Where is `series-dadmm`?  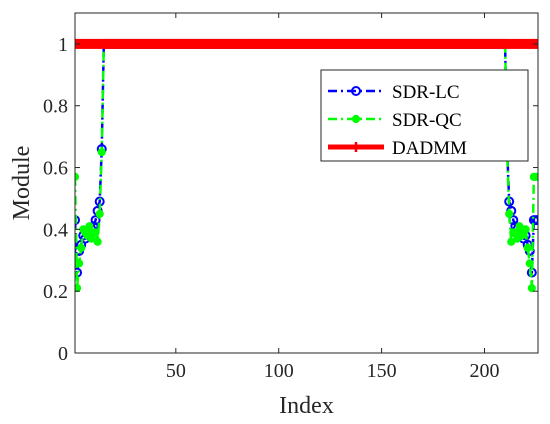 series-dadmm is located at coordinates (306, 43).